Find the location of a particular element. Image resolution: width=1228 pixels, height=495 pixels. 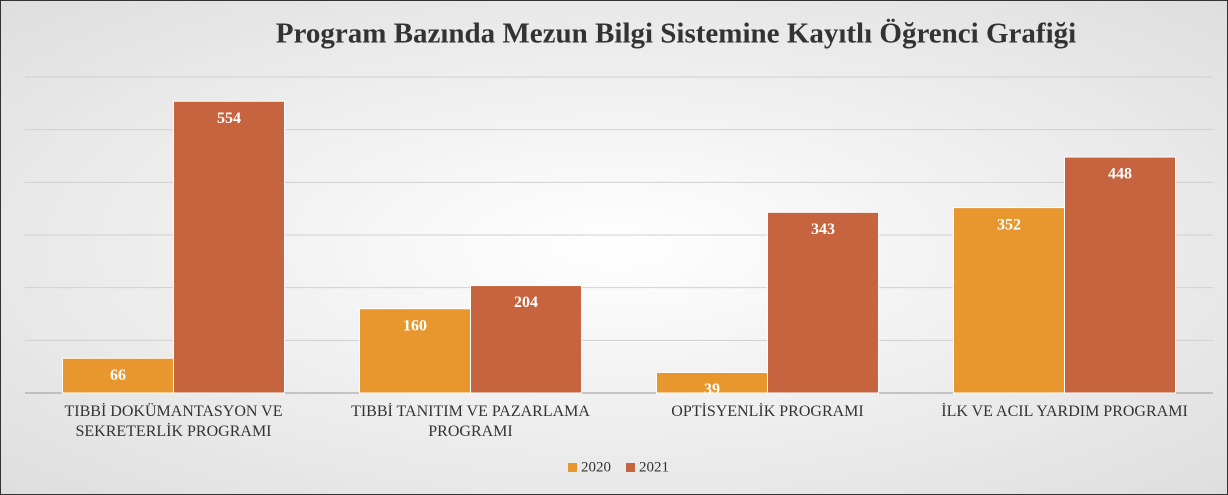

data-label: 66 is located at coordinates (118, 375).